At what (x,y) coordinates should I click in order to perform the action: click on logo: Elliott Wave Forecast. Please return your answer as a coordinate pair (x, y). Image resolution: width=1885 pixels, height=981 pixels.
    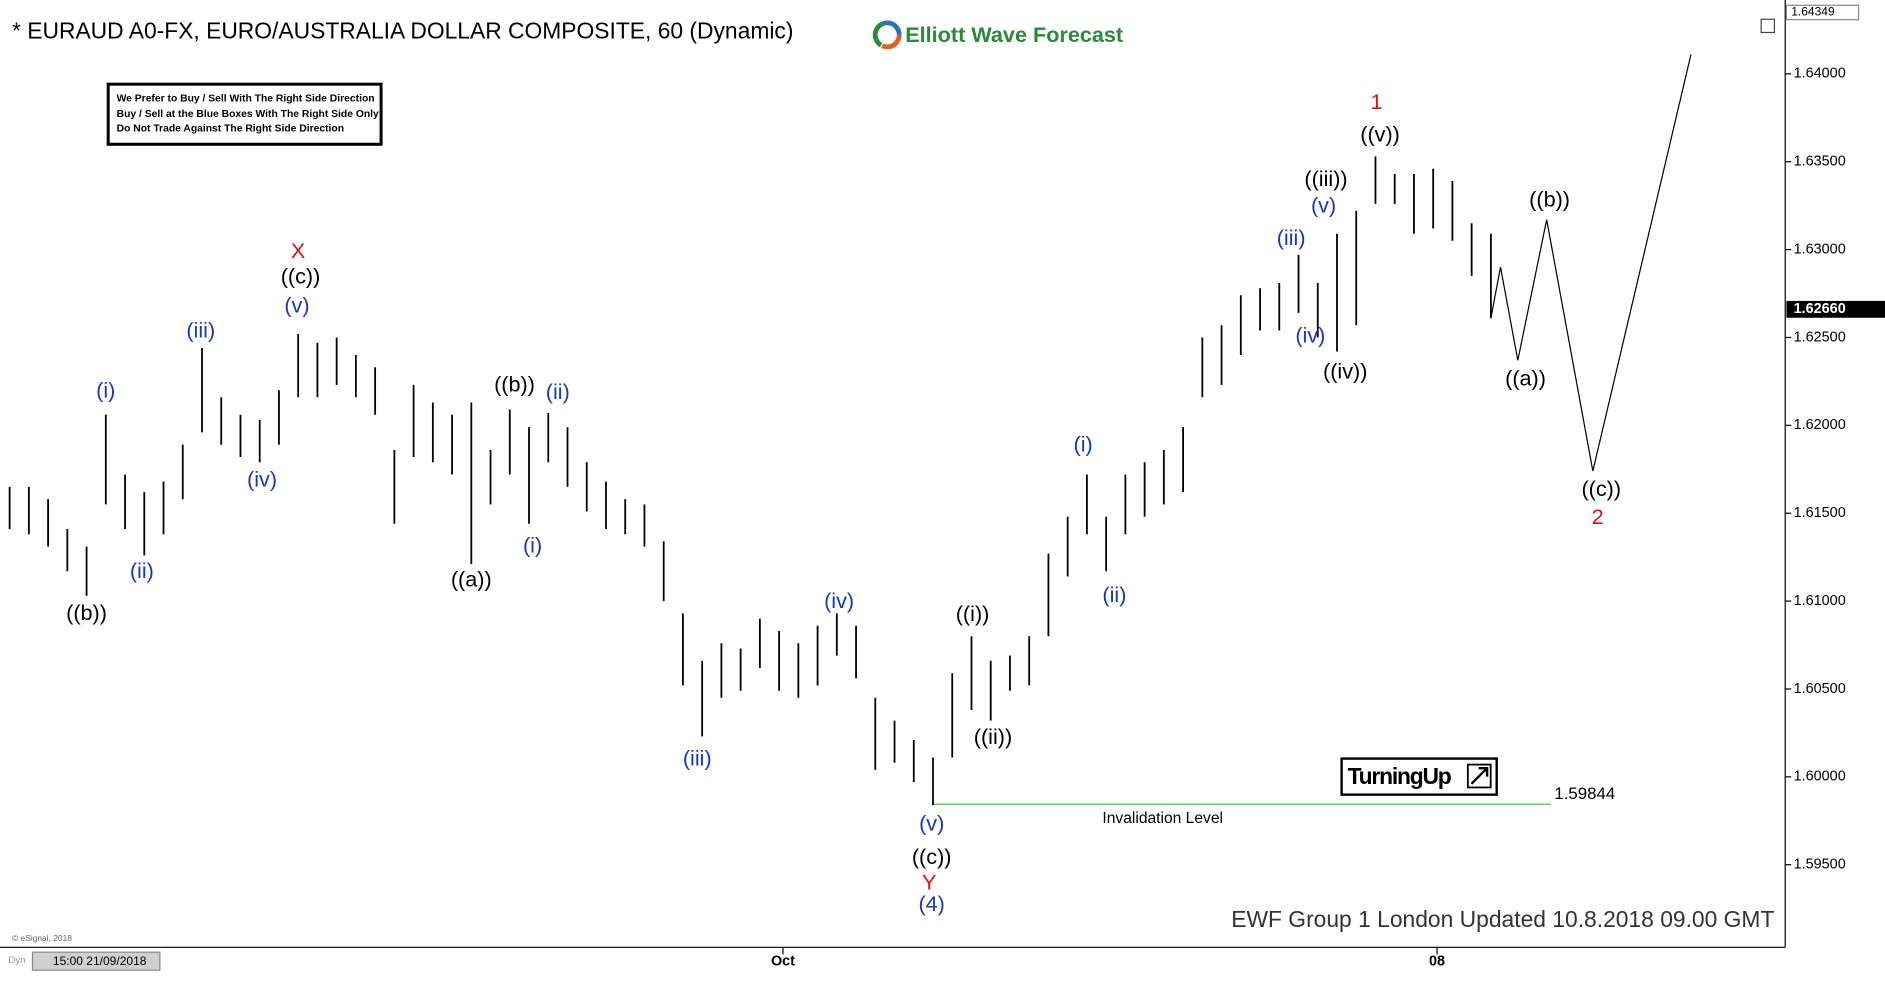
    Looking at the image, I should click on (997, 35).